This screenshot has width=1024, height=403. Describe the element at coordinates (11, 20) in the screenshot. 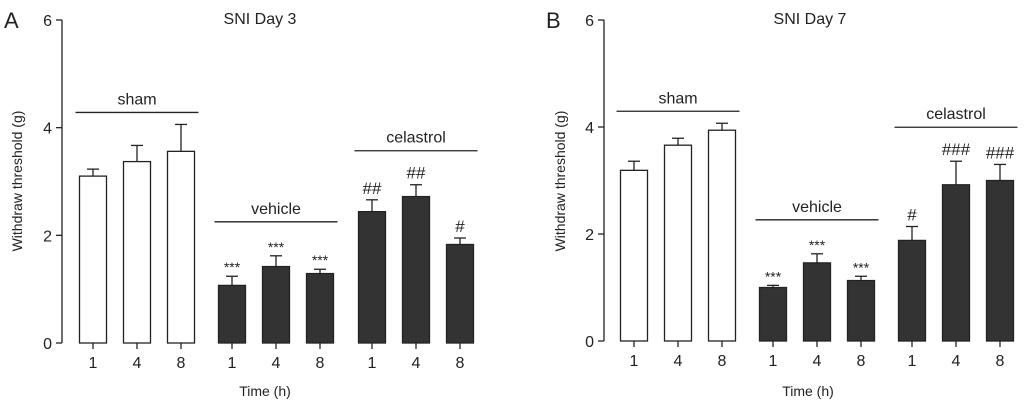

I see `panel-letter: A` at that location.